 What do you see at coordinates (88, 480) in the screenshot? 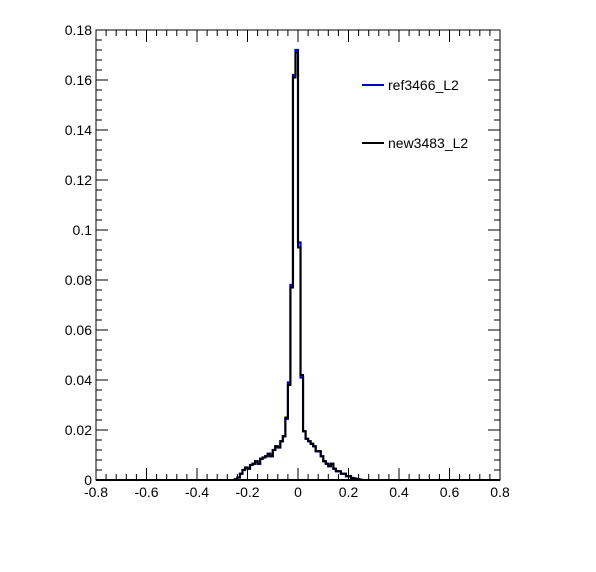
I see `y-tick-label: 0` at bounding box center [88, 480].